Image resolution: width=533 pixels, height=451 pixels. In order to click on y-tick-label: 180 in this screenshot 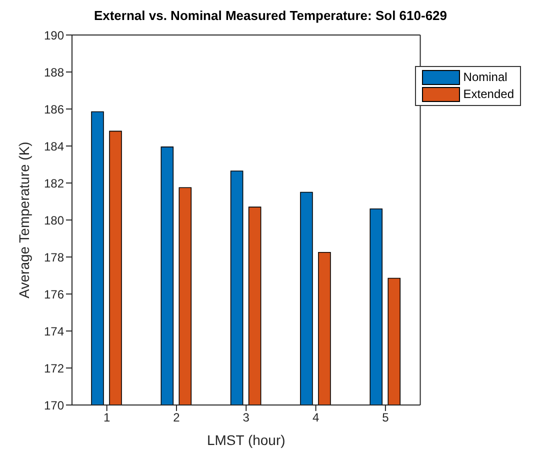, I will do `click(54, 220)`.